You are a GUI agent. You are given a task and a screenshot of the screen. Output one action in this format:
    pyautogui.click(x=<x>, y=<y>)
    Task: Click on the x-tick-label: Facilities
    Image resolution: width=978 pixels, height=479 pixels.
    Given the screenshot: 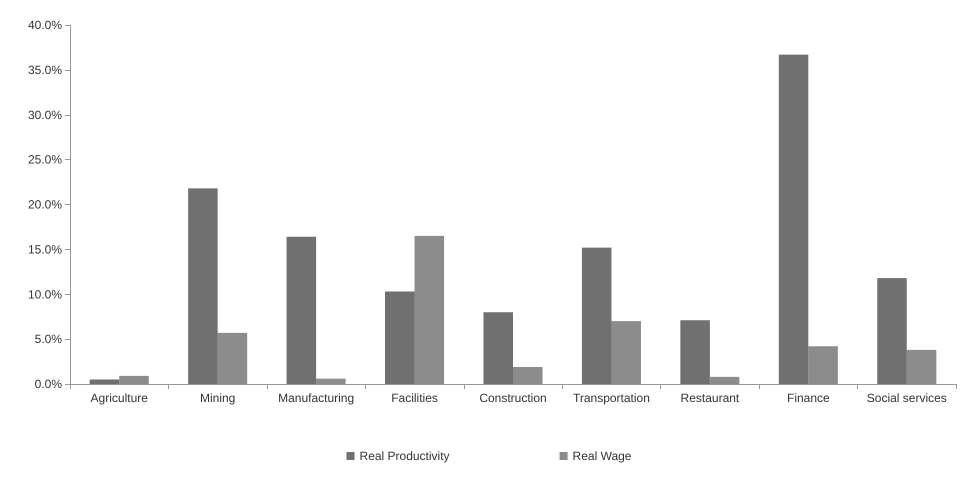 What is the action you would take?
    pyautogui.click(x=414, y=398)
    